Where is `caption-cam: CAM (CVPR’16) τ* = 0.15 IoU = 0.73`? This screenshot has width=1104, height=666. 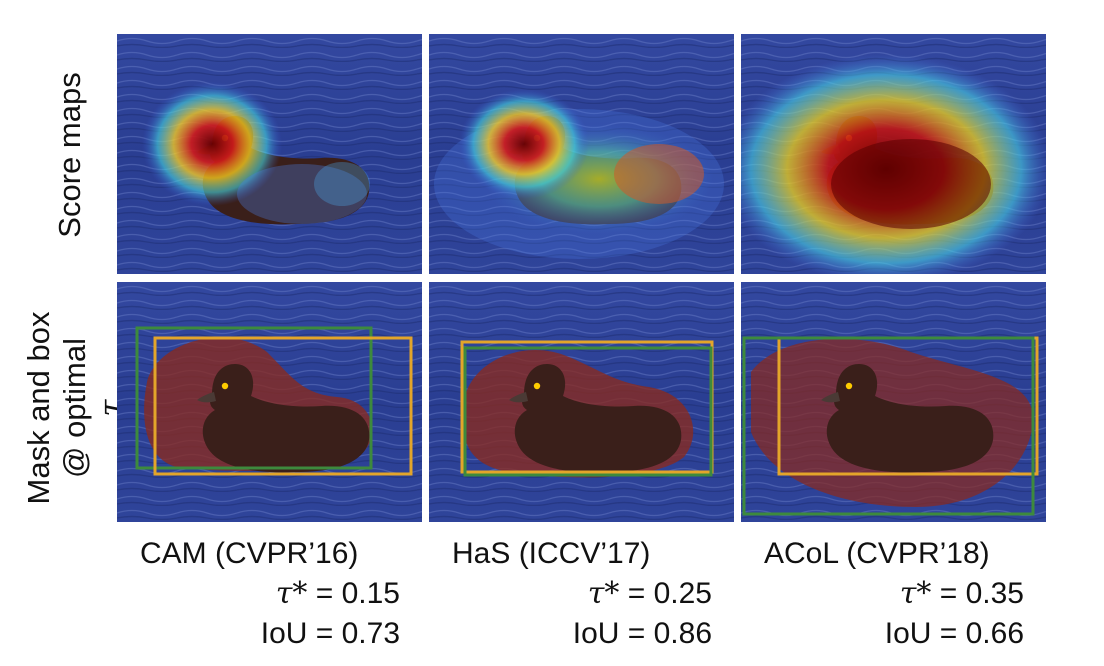
caption-cam: CAM (CVPR’16) τ* = 0.15 IoU = 0.73 is located at coordinates (270, 594).